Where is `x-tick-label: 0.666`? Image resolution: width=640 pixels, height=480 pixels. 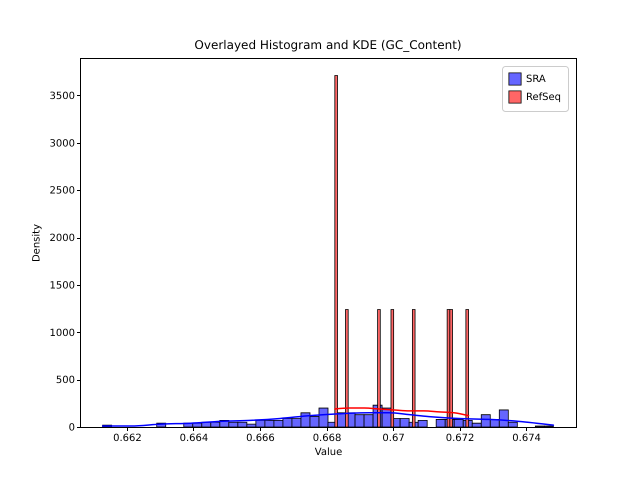
x-tick-label: 0.666 is located at coordinates (260, 438).